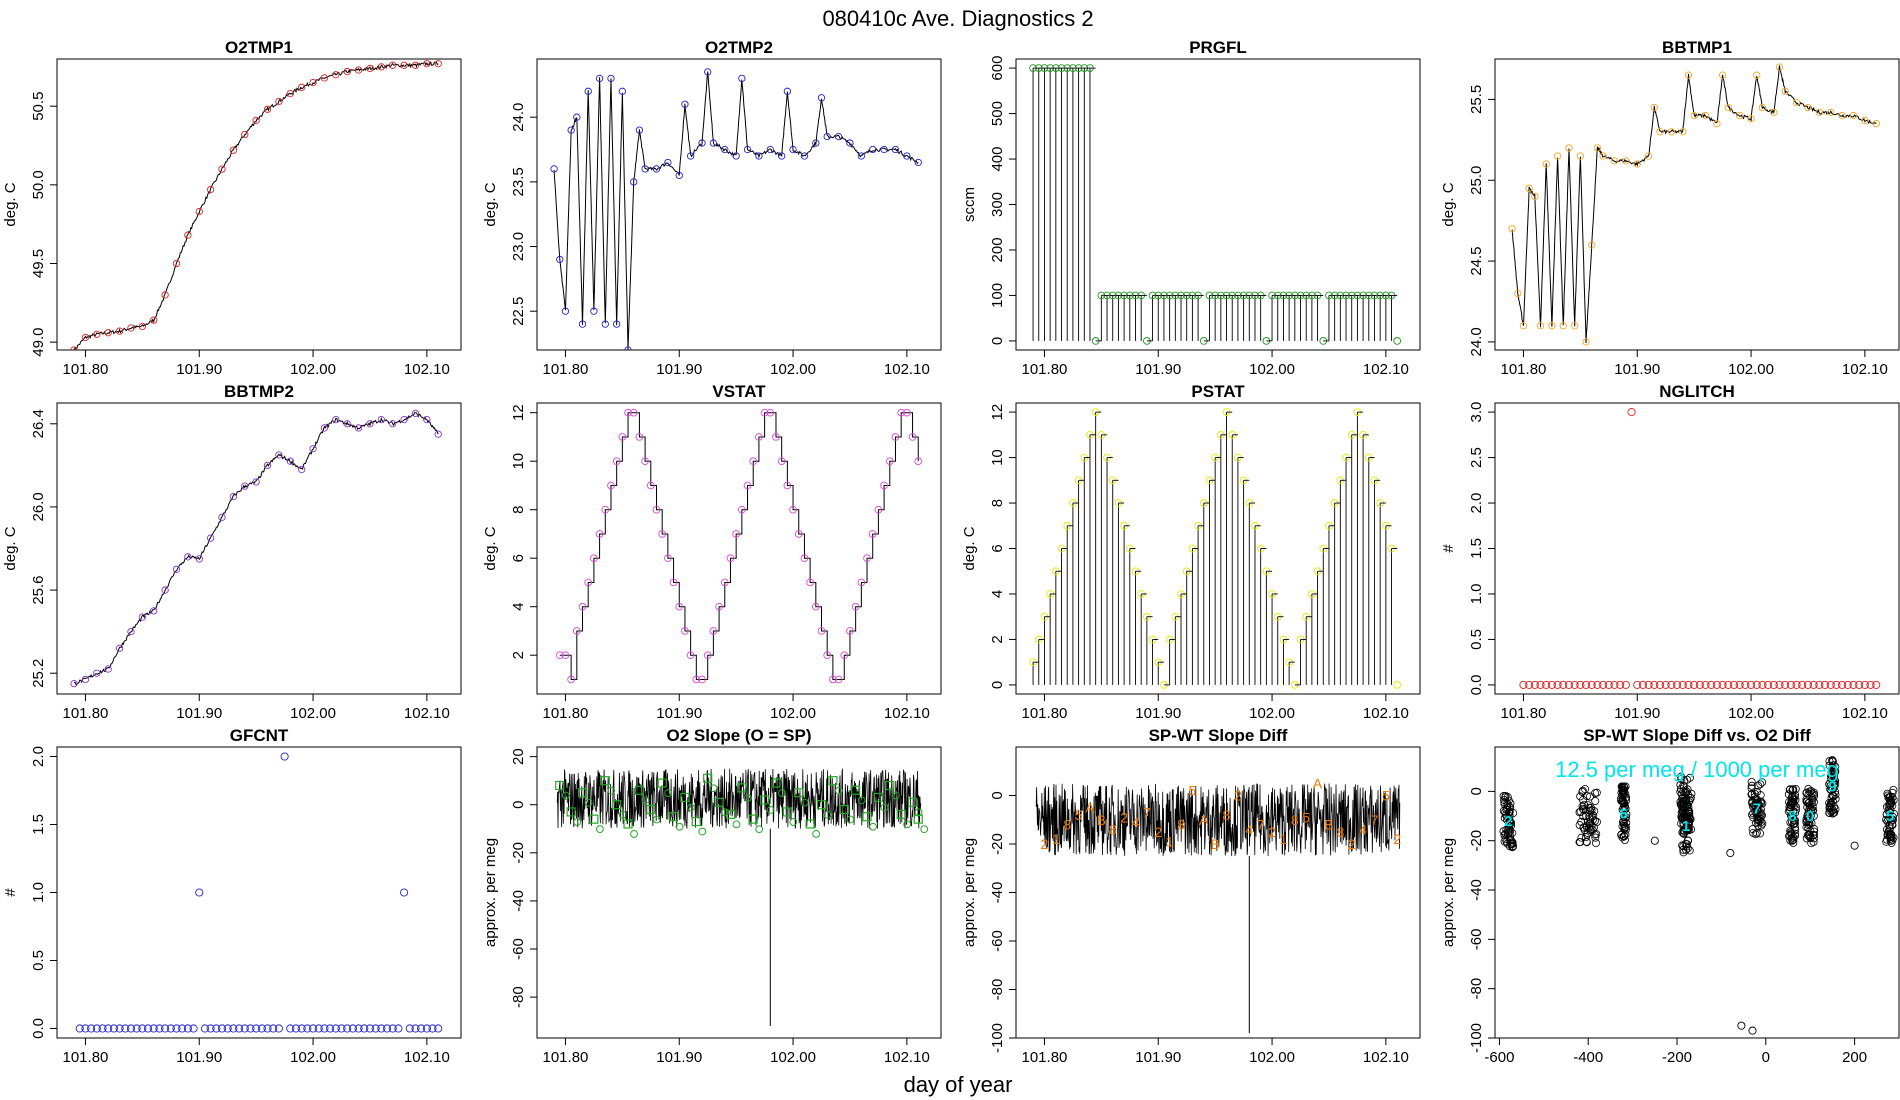  Describe the element at coordinates (1624, 814) in the screenshot. I see `cluster-label: 6` at that location.